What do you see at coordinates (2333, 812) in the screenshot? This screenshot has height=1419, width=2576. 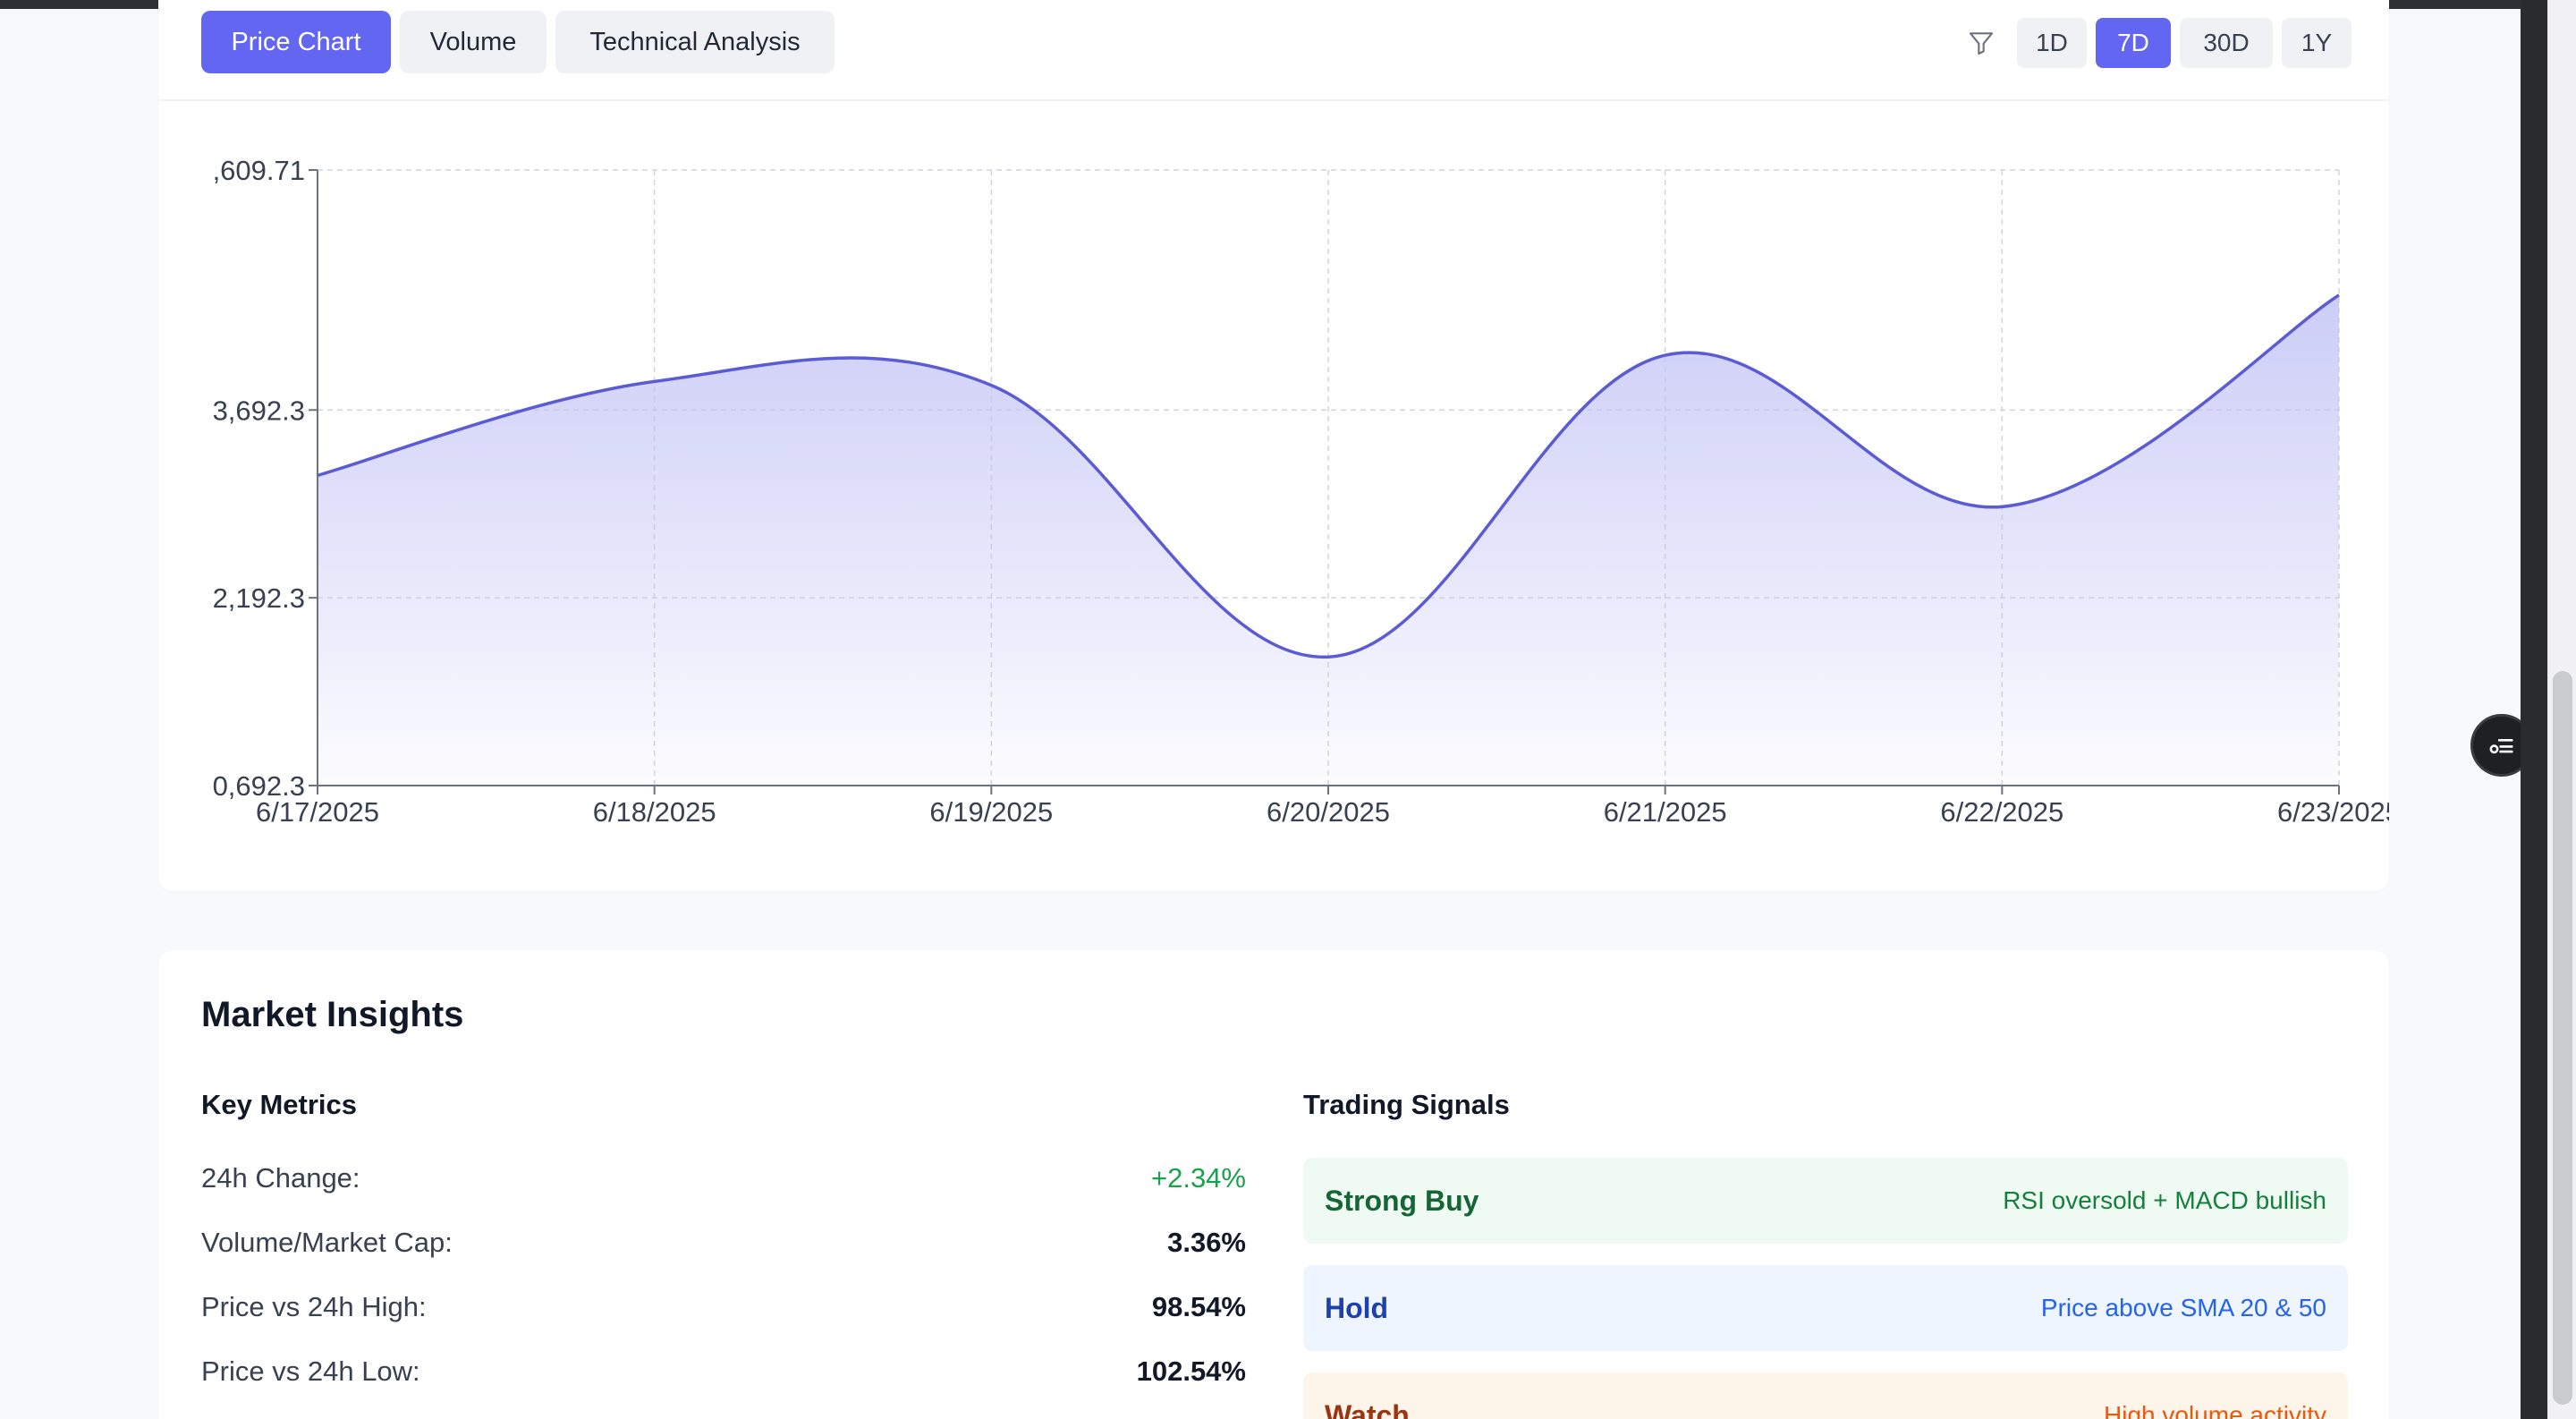 I see `x-tick-label: 6/23/2025` at bounding box center [2333, 812].